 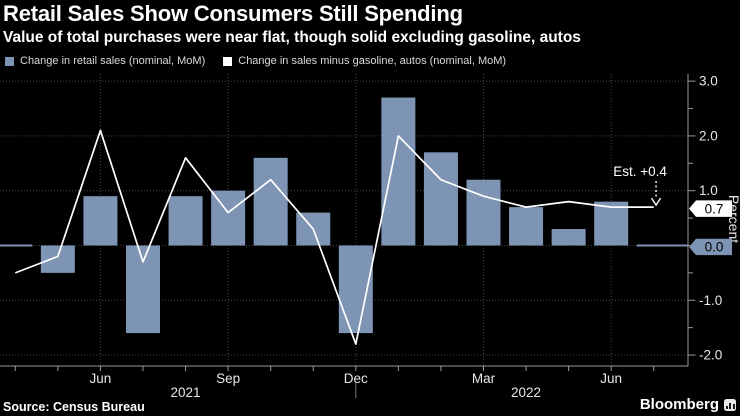 What do you see at coordinates (708, 81) in the screenshot?
I see `y-tick-label: 3.0` at bounding box center [708, 81].